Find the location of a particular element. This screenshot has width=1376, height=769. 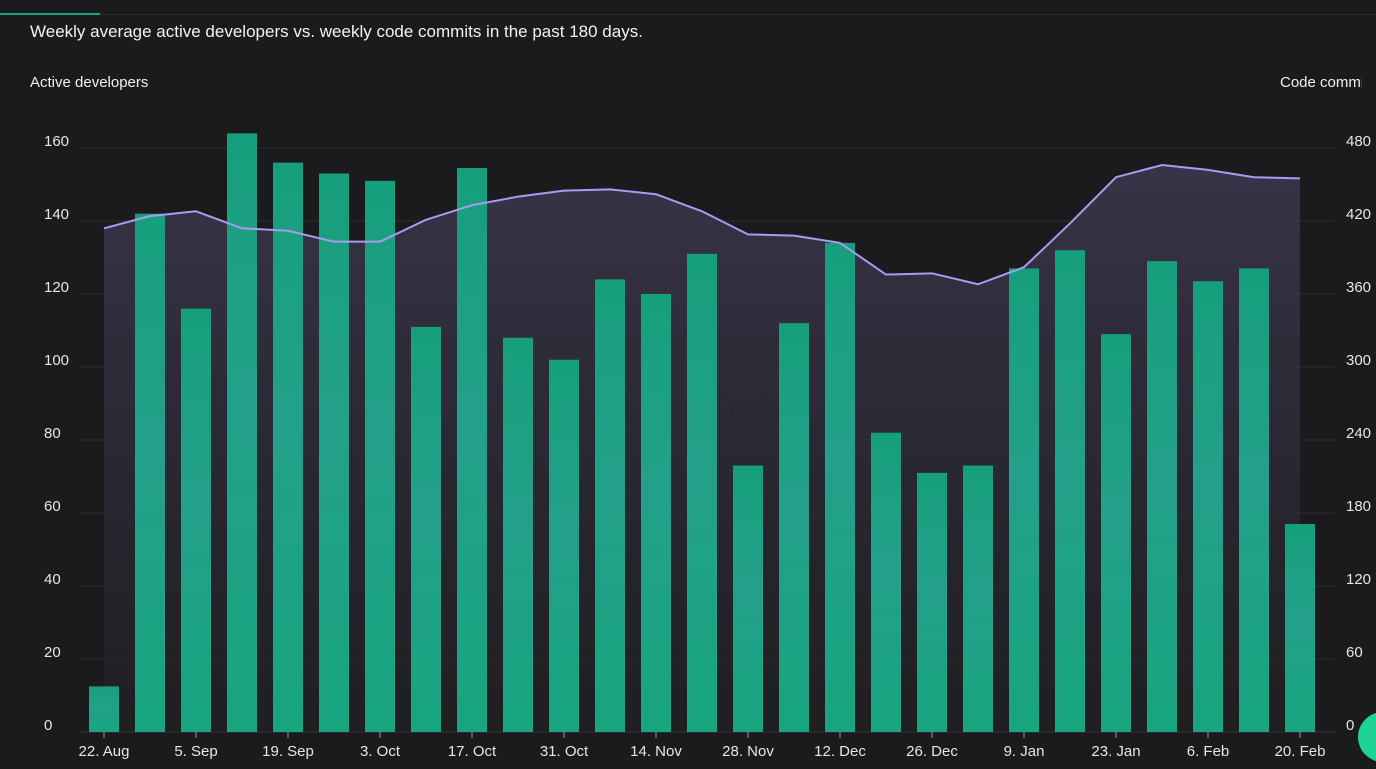

x-tick-label: 20. Feb is located at coordinates (1300, 751).